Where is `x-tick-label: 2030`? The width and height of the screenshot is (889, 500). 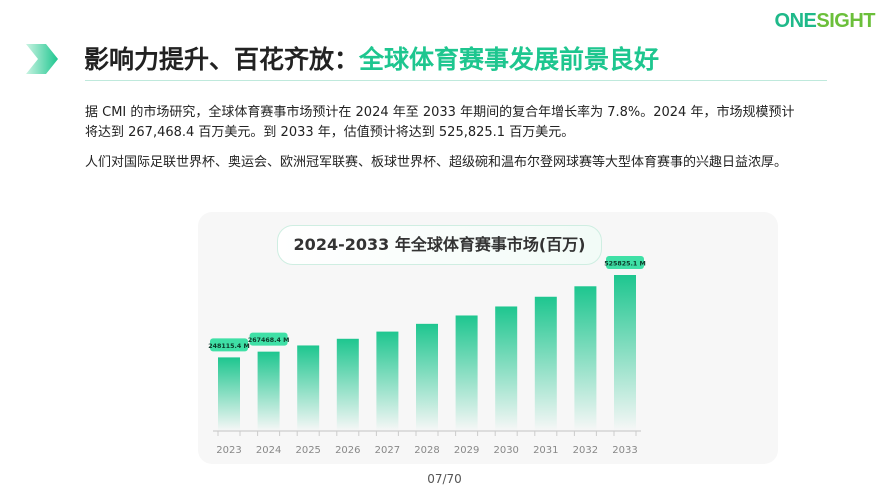
x-tick-label: 2030 is located at coordinates (505, 450).